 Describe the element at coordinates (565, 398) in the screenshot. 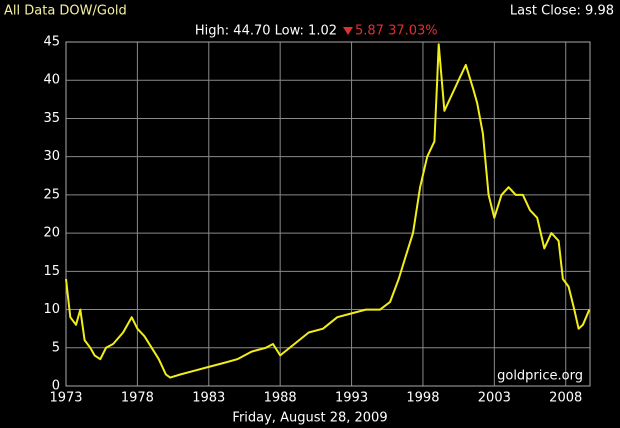

I see `x-tick-label: 2008` at that location.